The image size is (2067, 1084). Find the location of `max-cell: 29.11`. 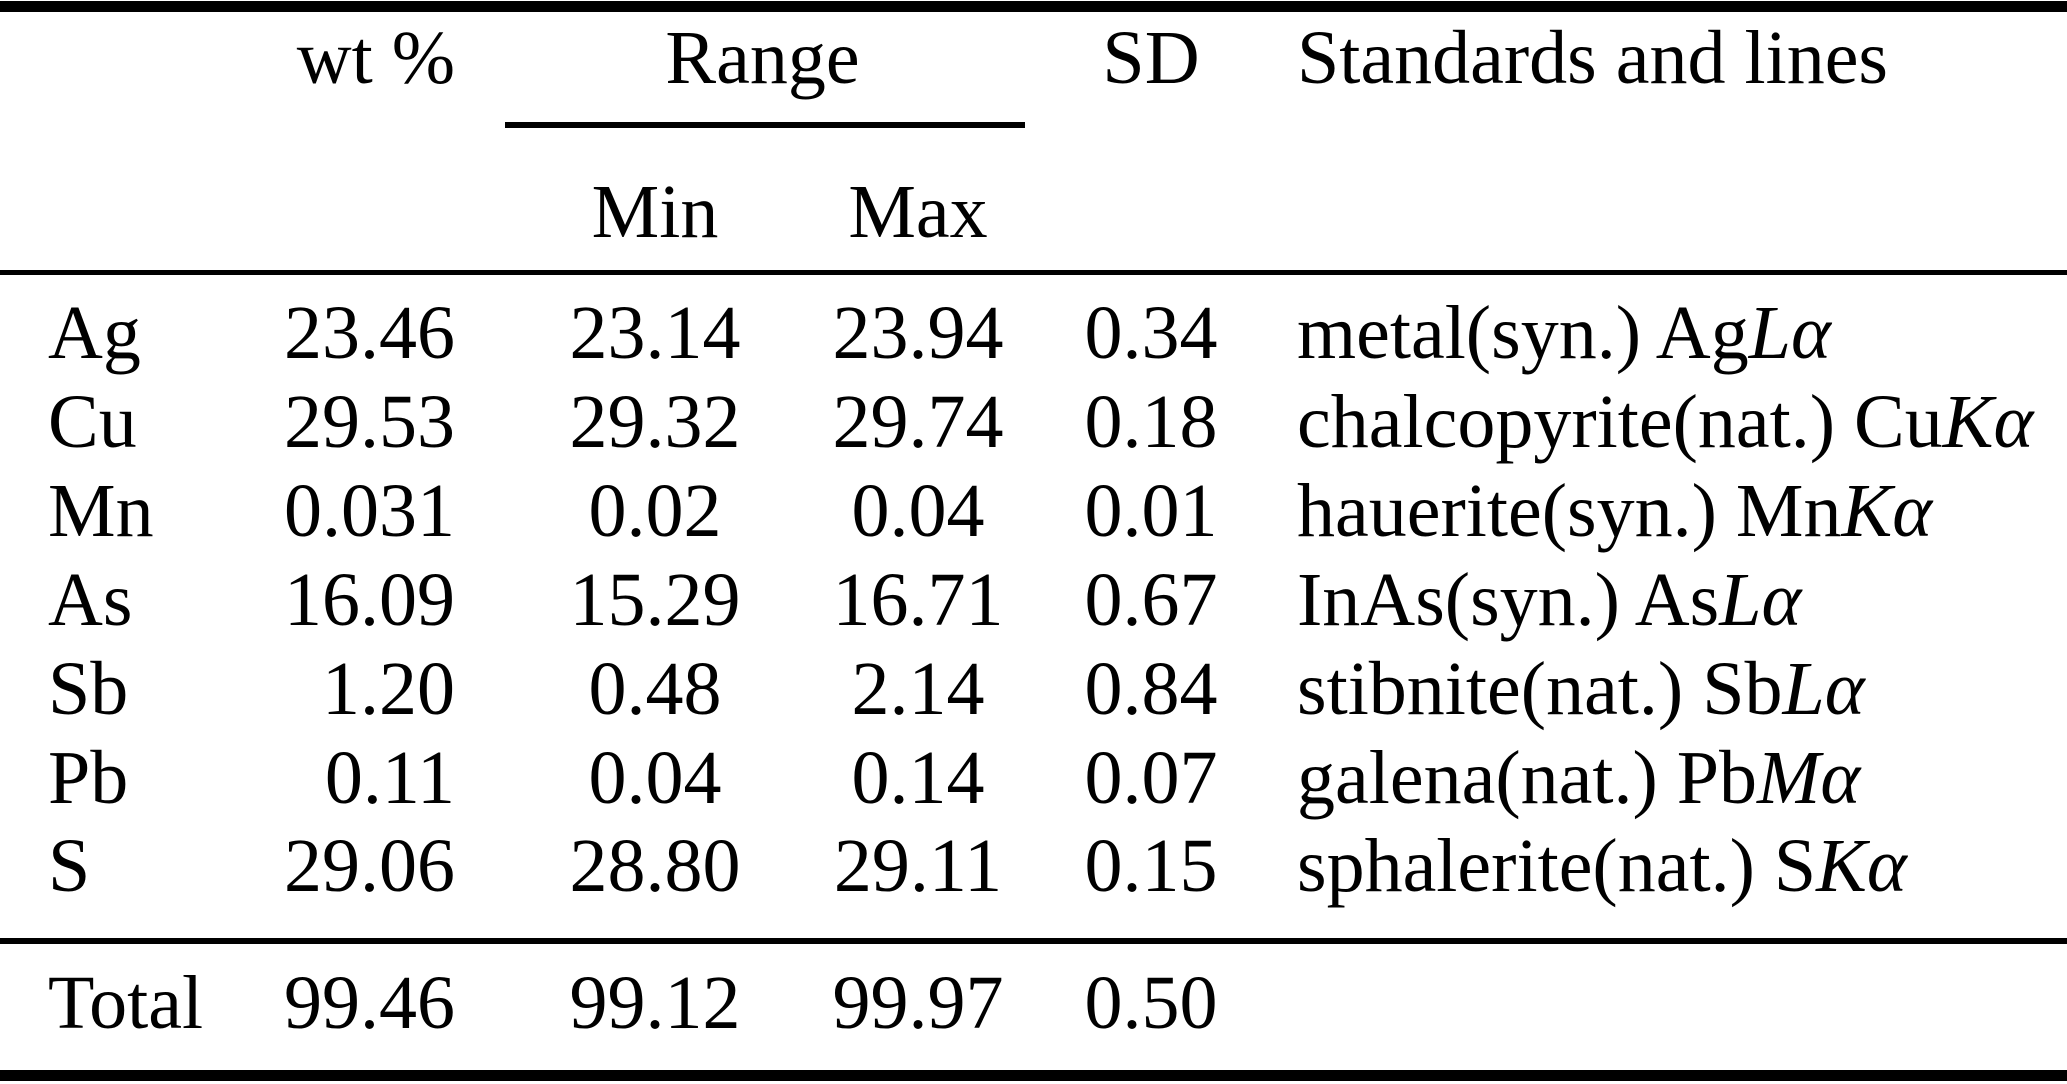

max-cell: 29.11 is located at coordinates (918, 866).